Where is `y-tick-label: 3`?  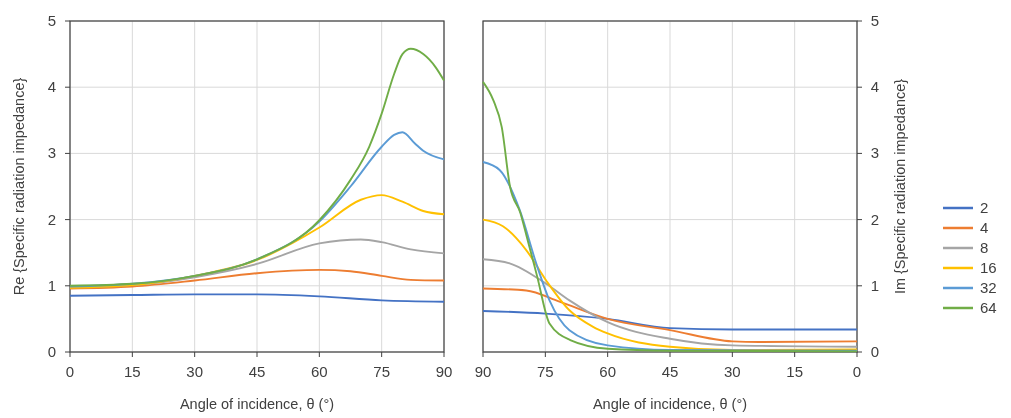
y-tick-label: 3 is located at coordinates (52, 153).